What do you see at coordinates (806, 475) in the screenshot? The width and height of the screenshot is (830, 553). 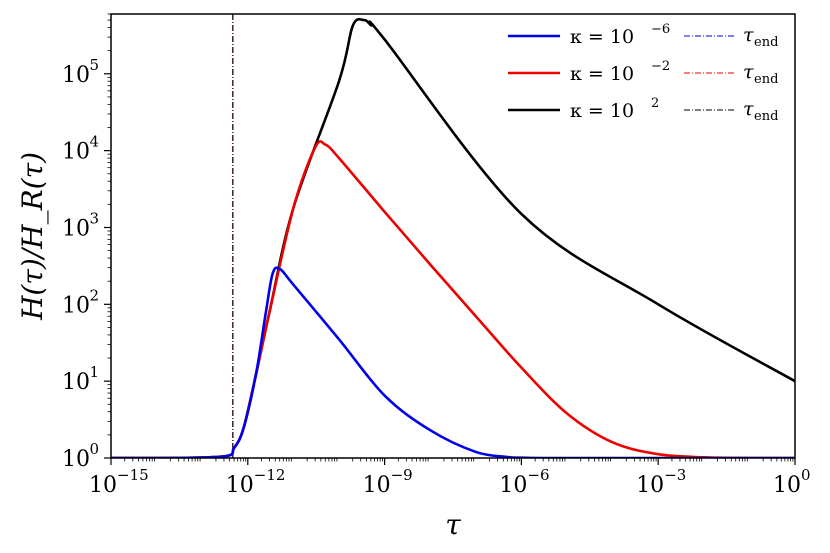 I see `x-tick-exponent: 0` at bounding box center [806, 475].